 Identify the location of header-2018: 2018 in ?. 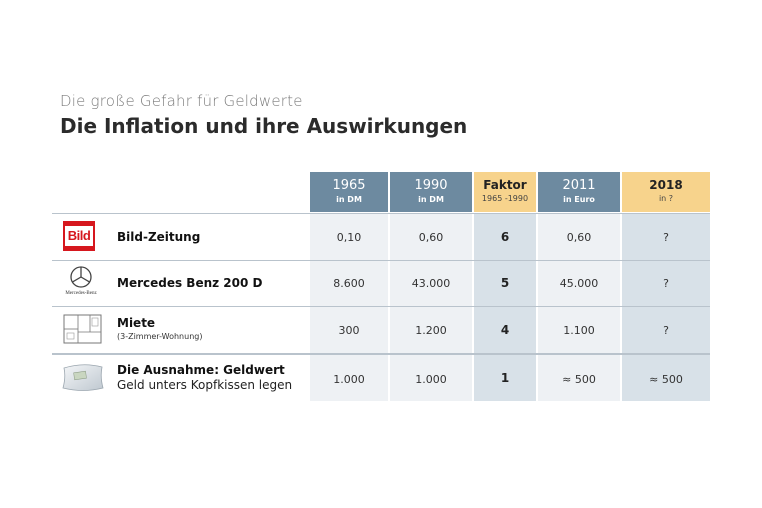
(666, 192).